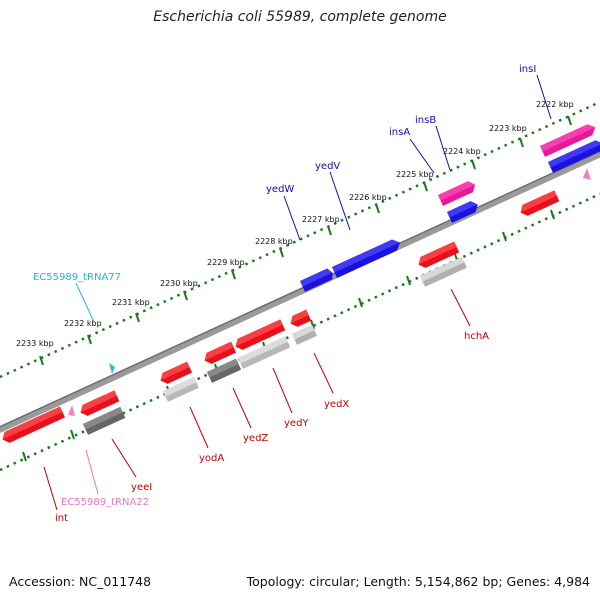  What do you see at coordinates (399, 132) in the screenshot?
I see `label-insA: insA` at bounding box center [399, 132].